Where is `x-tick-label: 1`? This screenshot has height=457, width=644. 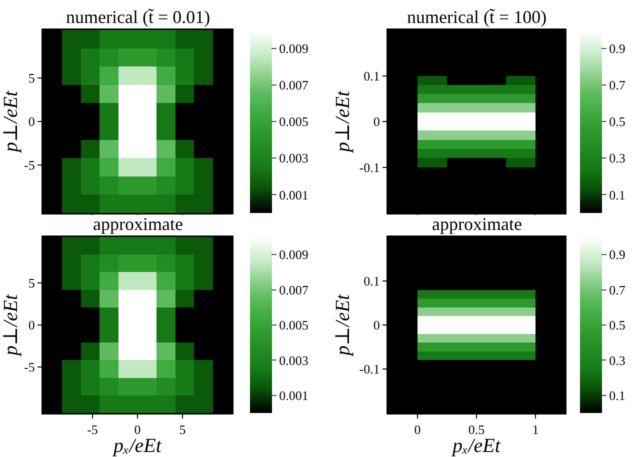 x-tick-label: 1 is located at coordinates (535, 430).